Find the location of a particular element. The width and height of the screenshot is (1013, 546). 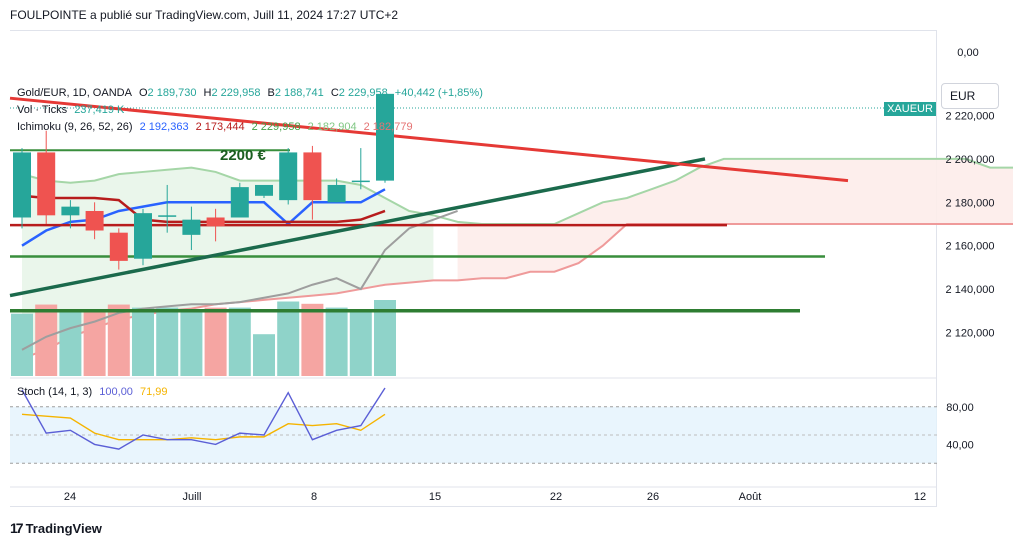

y-tick-label: 2 120,000 is located at coordinates (970, 333).